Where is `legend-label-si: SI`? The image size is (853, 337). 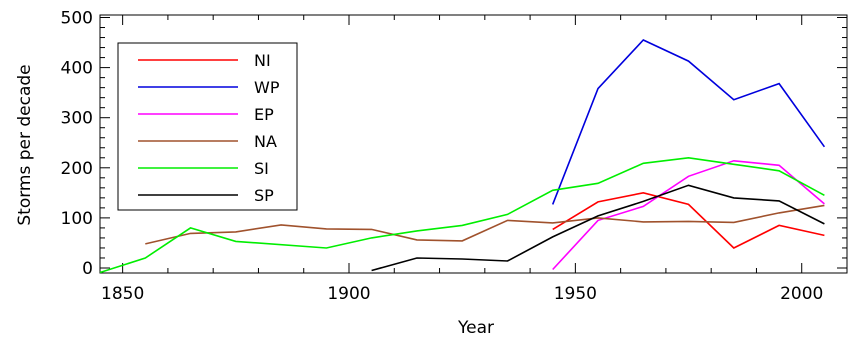 legend-label-si: SI is located at coordinates (261, 168).